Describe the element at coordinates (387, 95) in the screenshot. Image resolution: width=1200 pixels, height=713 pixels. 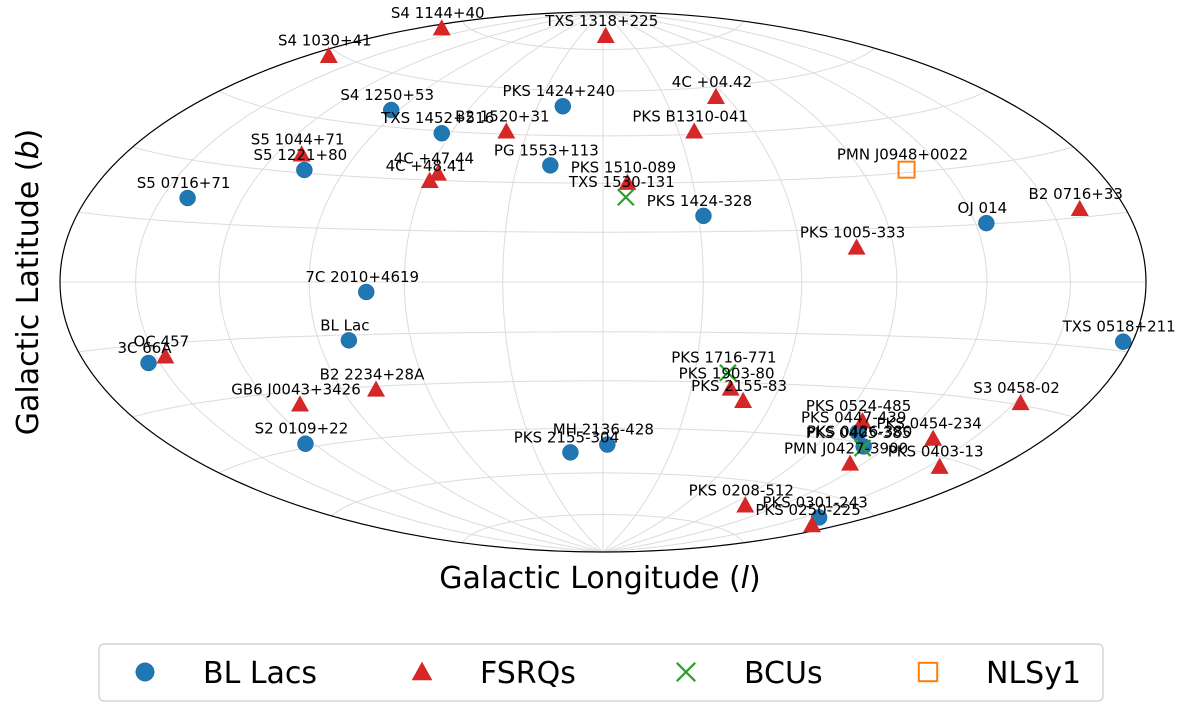
I see `point-label: S4 1250+53` at that location.